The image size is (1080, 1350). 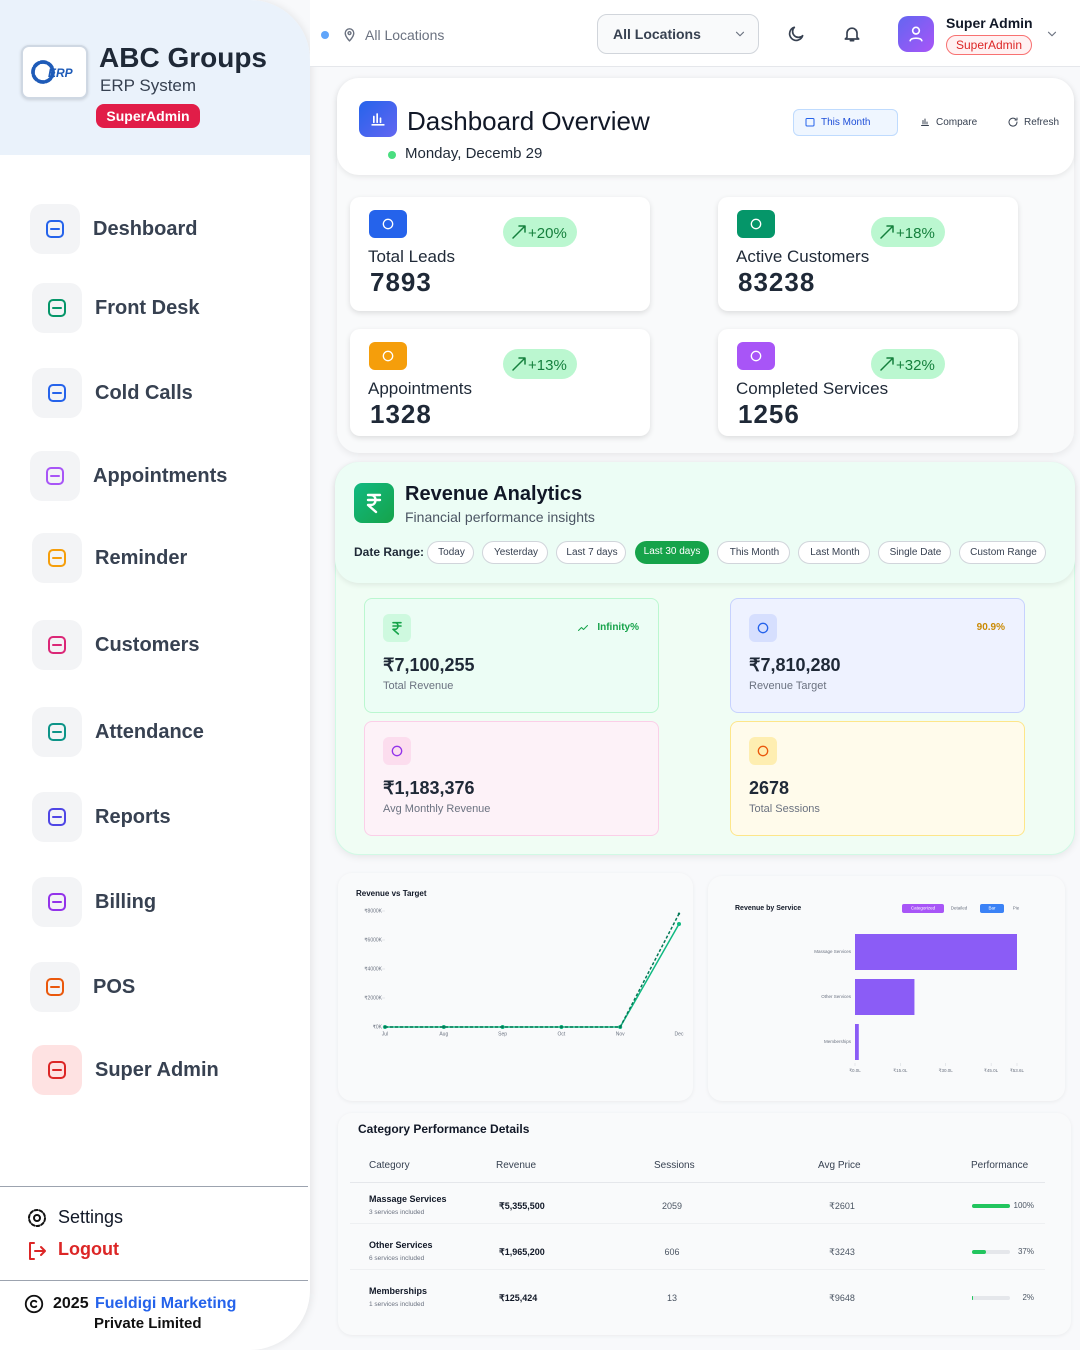 I want to click on avg-price-cell: ₹9648, so click(x=842, y=1297).